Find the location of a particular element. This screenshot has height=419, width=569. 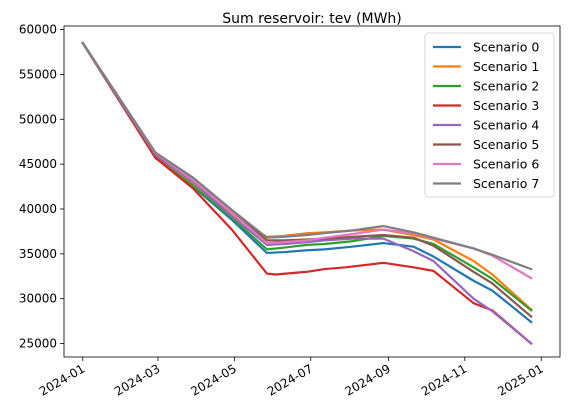

legend-frame is located at coordinates (489, 115).